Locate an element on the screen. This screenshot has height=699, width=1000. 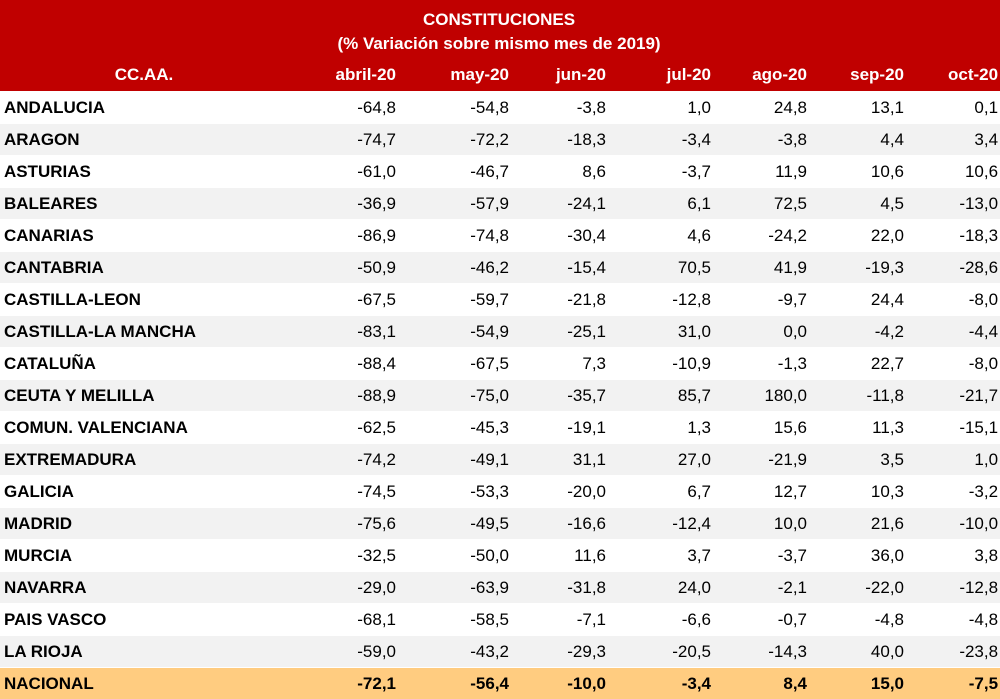
region-name: CANTABRIA is located at coordinates (145, 267).